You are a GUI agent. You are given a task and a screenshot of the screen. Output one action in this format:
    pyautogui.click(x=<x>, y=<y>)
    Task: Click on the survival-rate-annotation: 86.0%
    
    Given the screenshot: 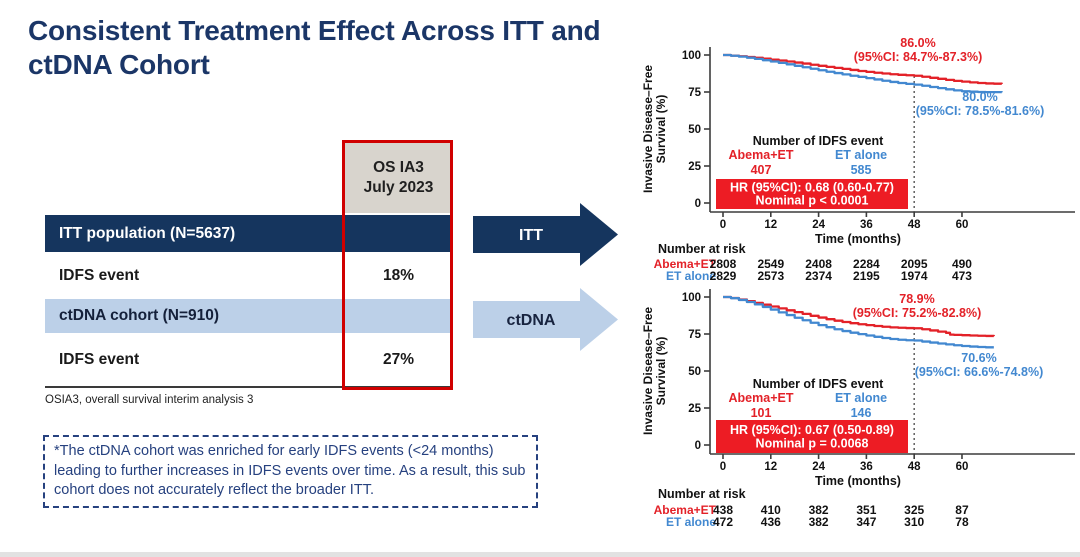 What is the action you would take?
    pyautogui.click(x=917, y=43)
    